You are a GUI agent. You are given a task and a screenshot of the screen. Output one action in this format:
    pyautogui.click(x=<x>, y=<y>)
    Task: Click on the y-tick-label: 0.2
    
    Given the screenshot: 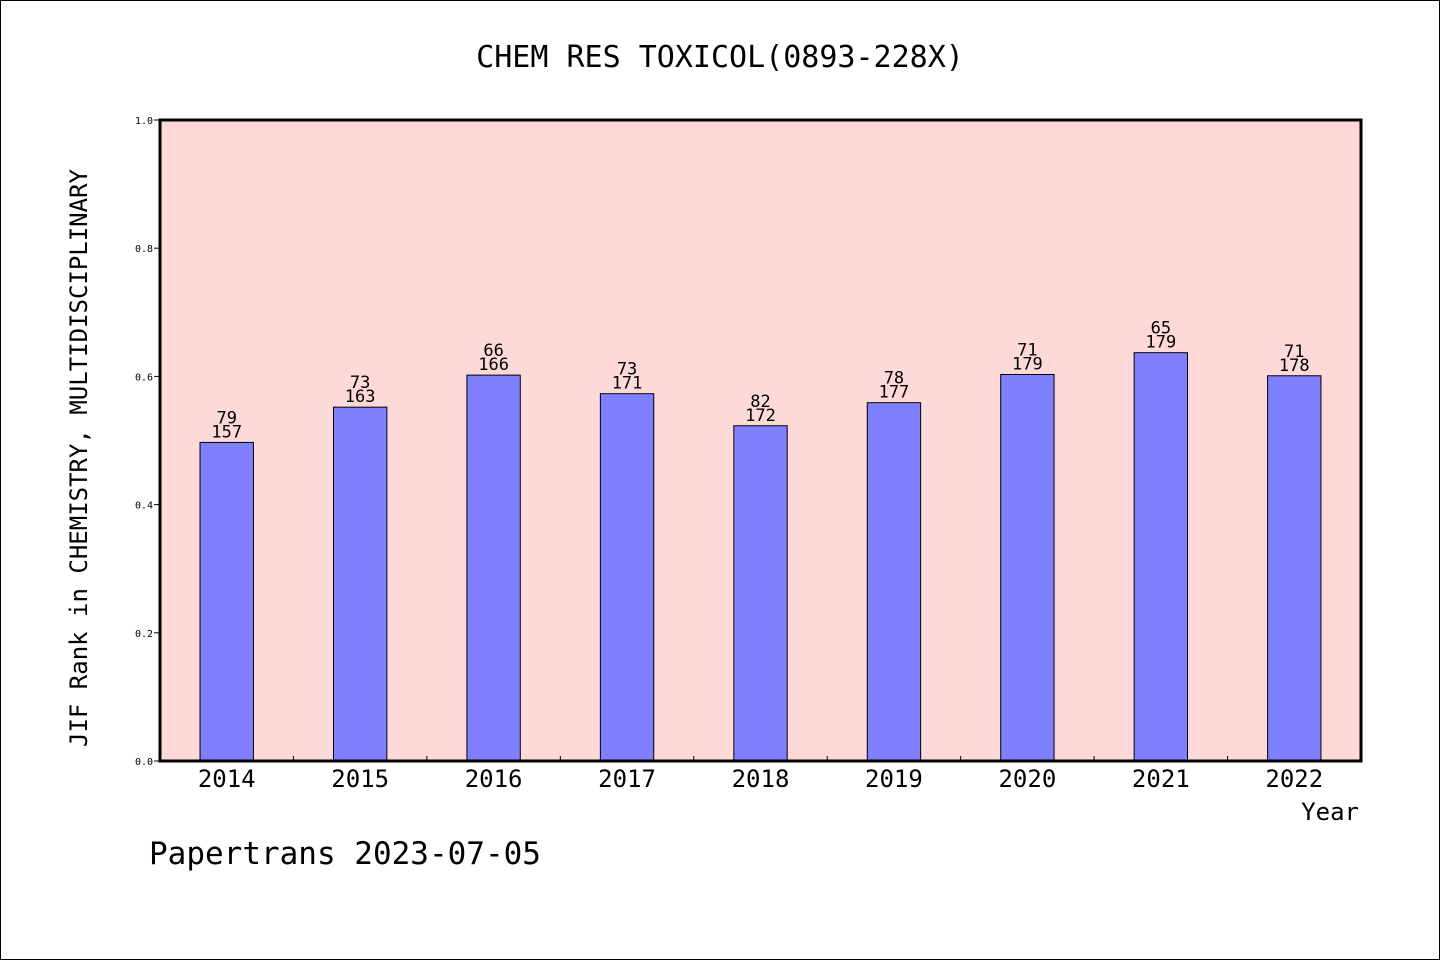 What is the action you would take?
    pyautogui.click(x=144, y=634)
    